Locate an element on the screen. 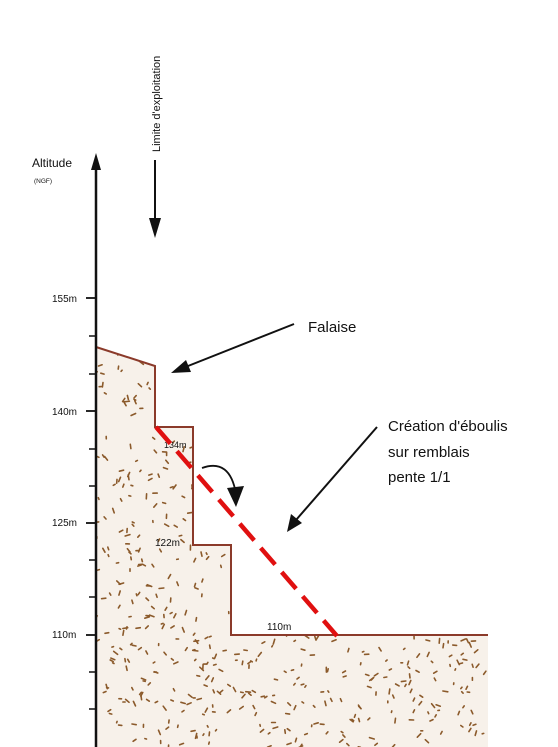  scree-label-line1: Création d'éboulis is located at coordinates (448, 426).